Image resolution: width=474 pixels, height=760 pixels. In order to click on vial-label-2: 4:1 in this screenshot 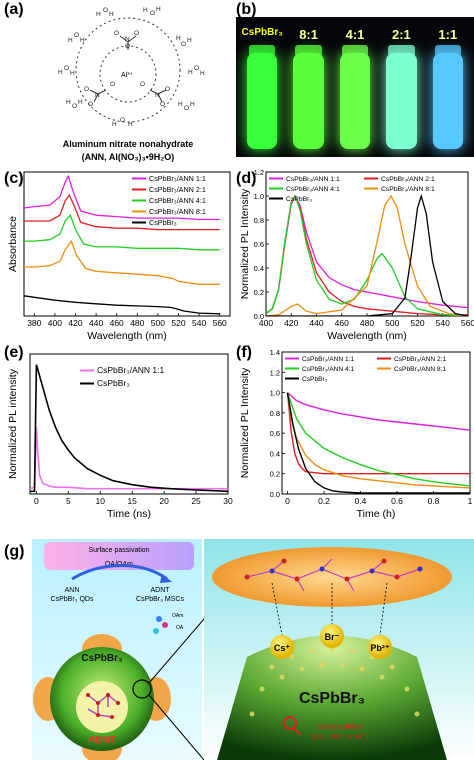, I will do `click(355, 34)`.